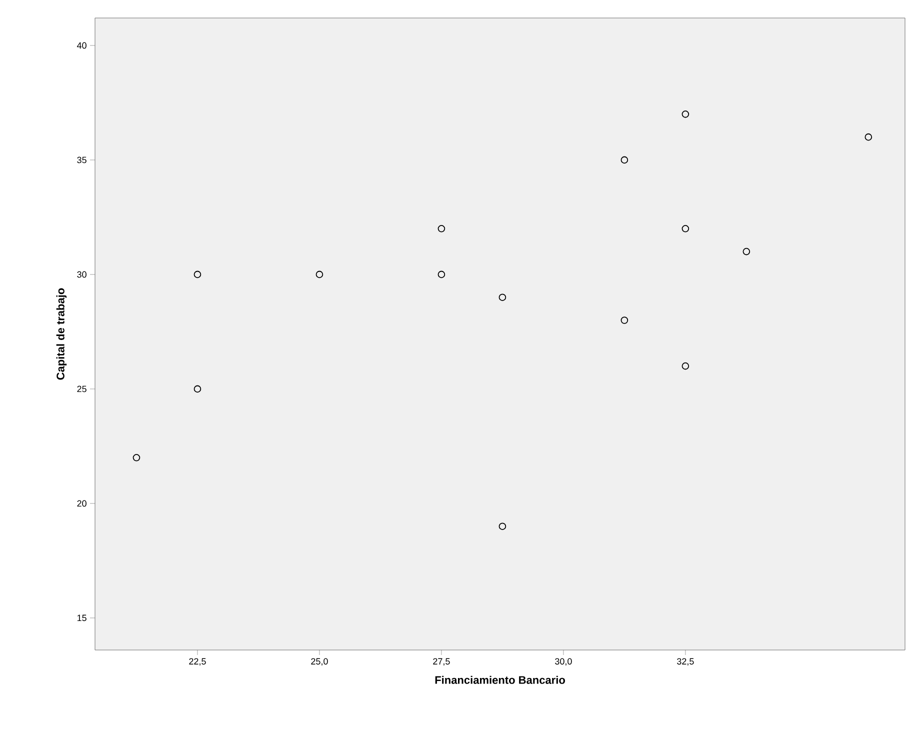  Describe the element at coordinates (81, 160) in the screenshot. I see `y-tick-label: 35` at that location.